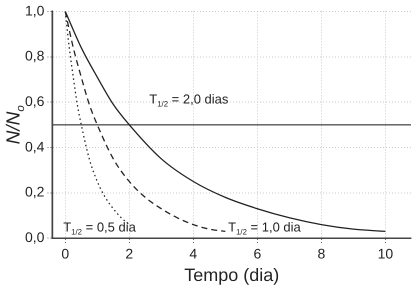 Image resolution: width=417 pixels, height=288 pixels. Describe the element at coordinates (34, 10) in the screenshot. I see `y-tick-label: 1,0` at that location.